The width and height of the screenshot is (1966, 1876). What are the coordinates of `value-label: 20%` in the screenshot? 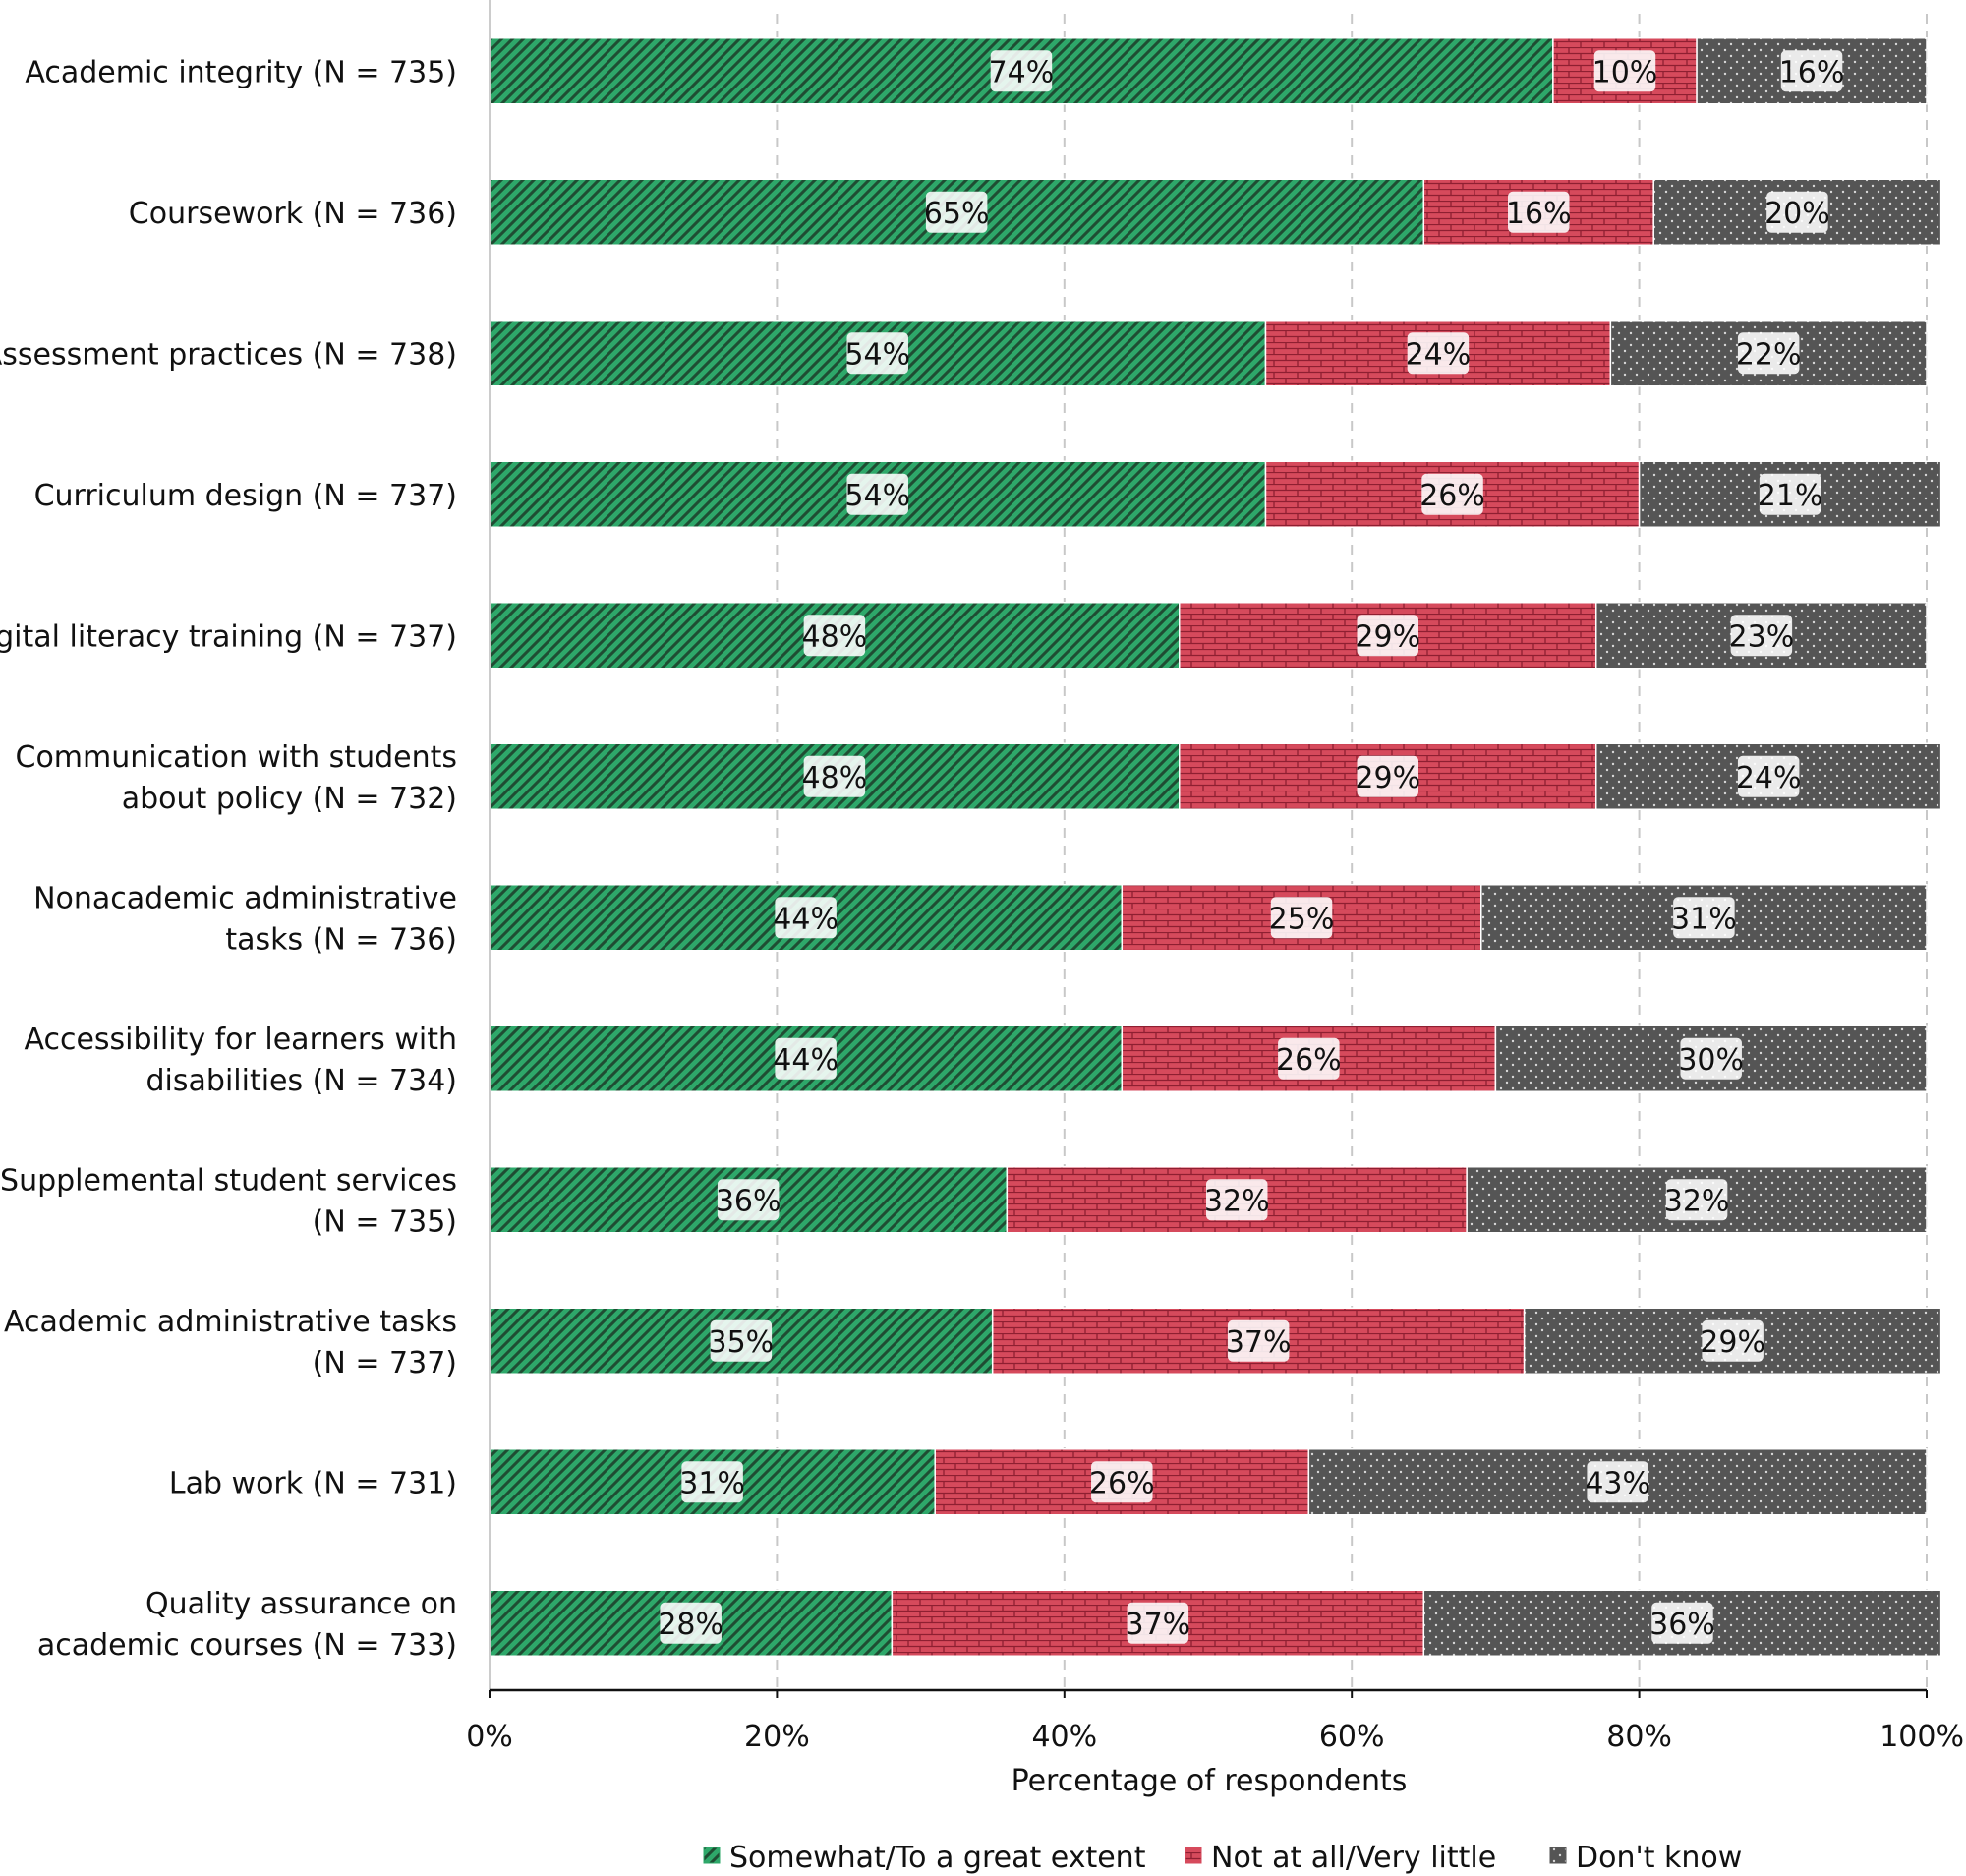 It's located at (1797, 214).